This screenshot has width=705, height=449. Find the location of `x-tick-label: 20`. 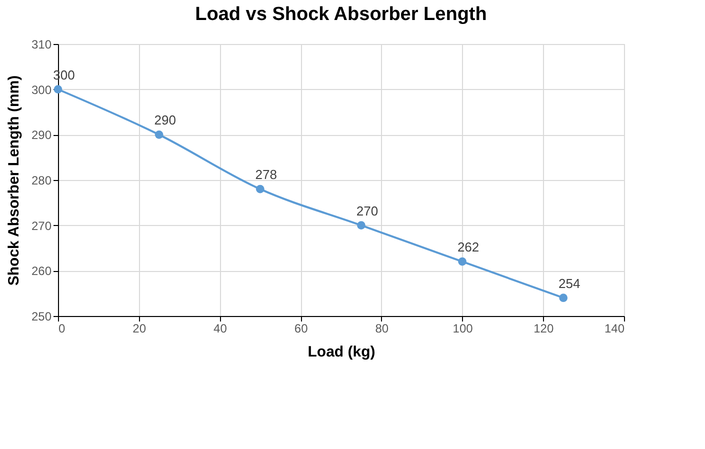

x-tick-label: 20 is located at coordinates (139, 329).